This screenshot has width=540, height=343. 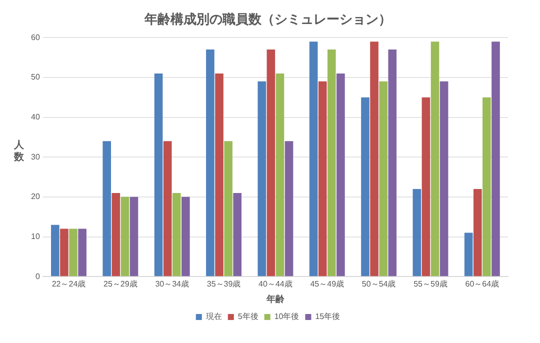 What do you see at coordinates (35, 197) in the screenshot?
I see `y-tick-label: 20` at bounding box center [35, 197].